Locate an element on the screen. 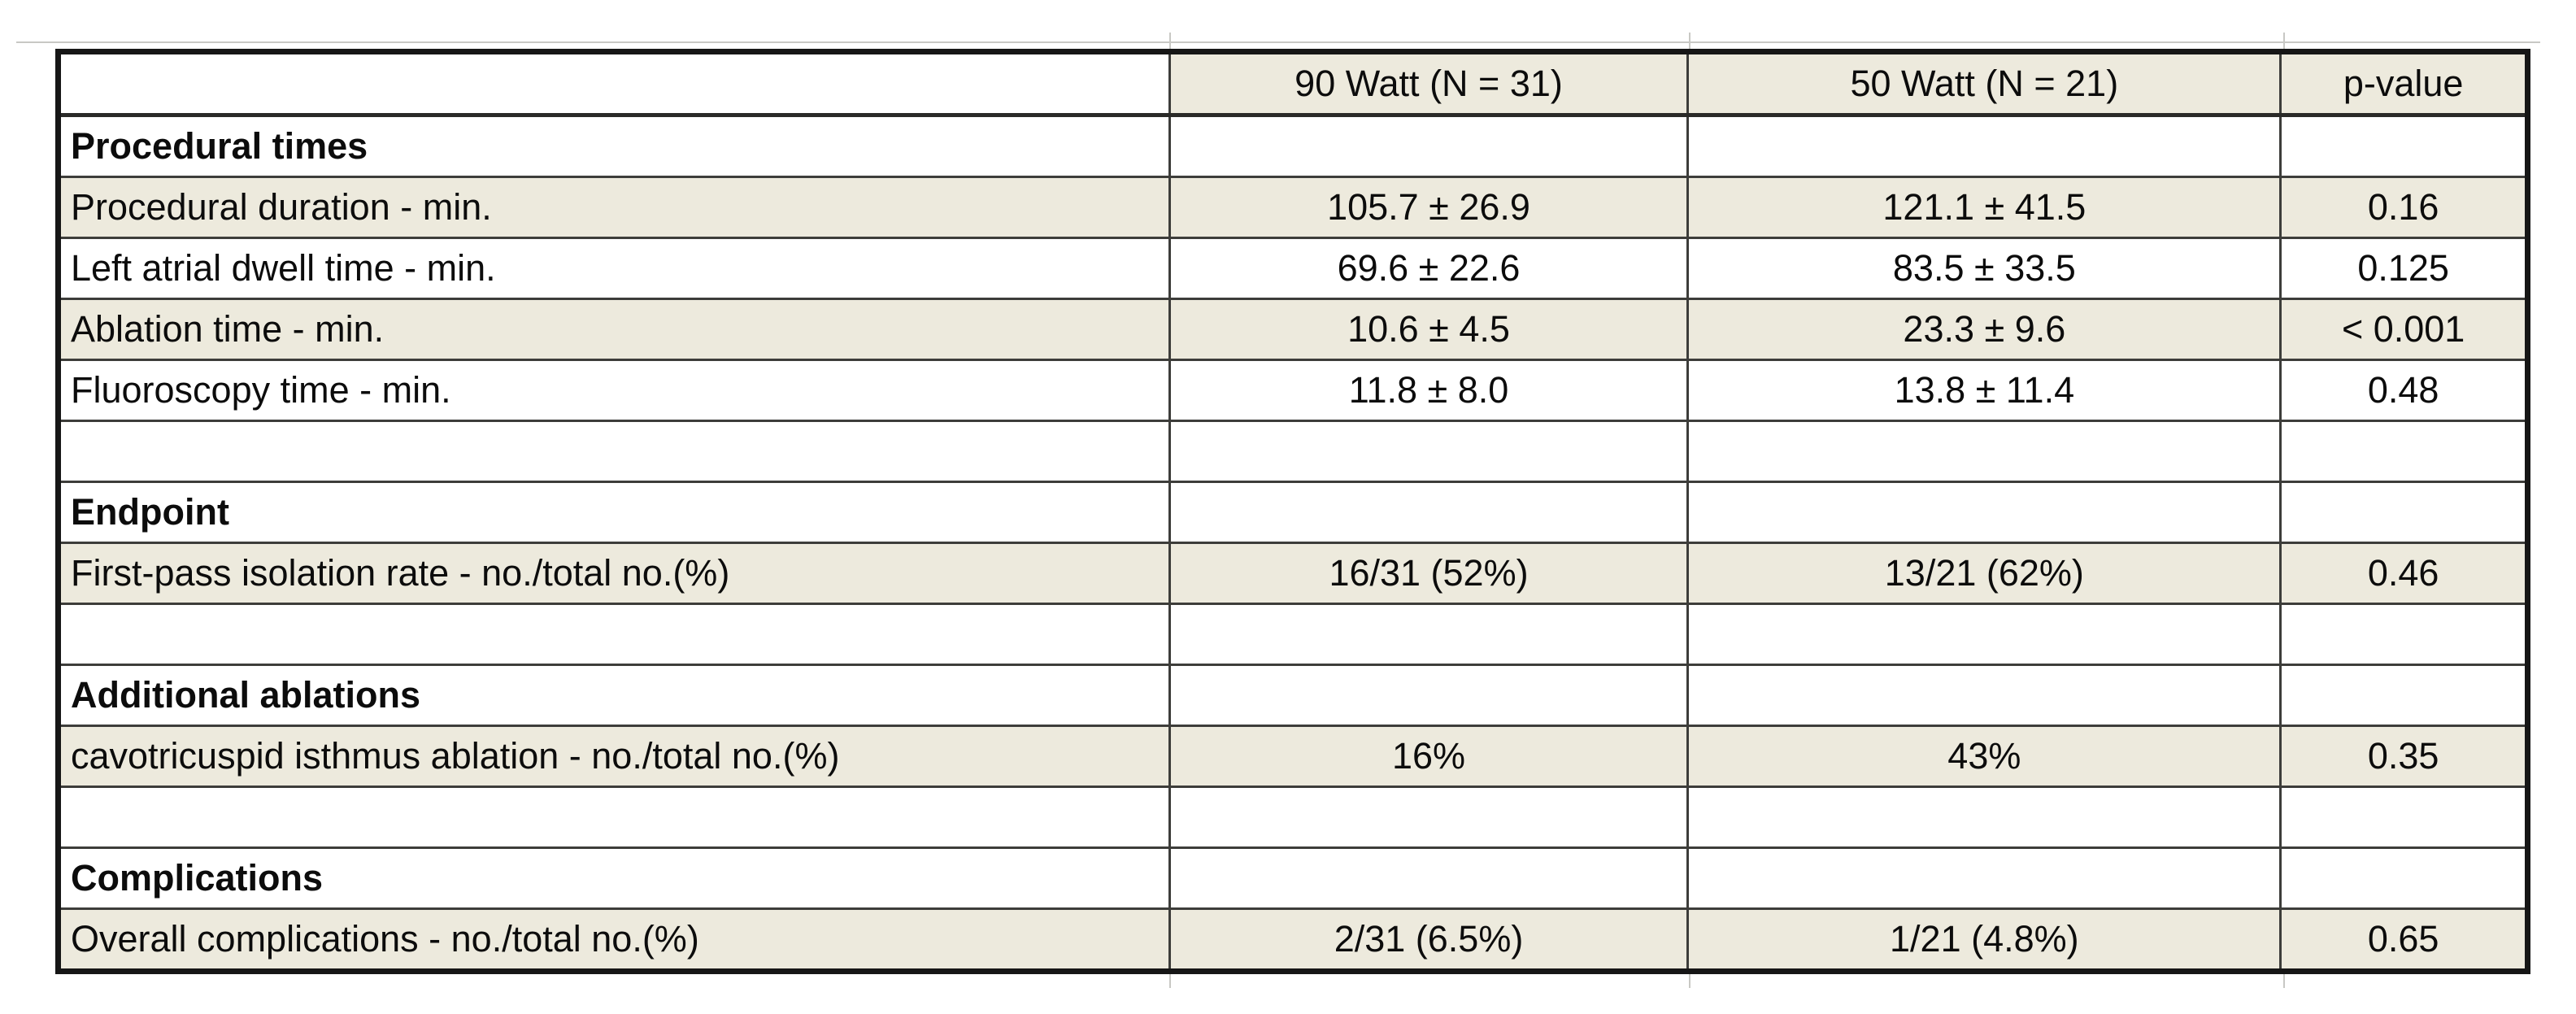 Image resolution: width=2576 pixels, height=1014 pixels. value-90w: 16/31 (52%) is located at coordinates (1429, 573).